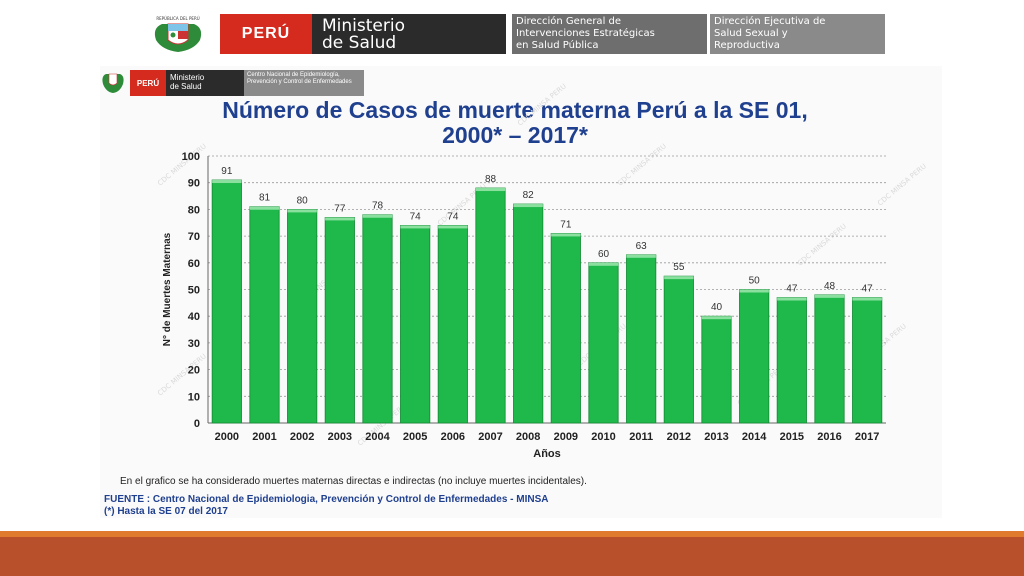  I want to click on x-tick-label: 2007, so click(490, 437).